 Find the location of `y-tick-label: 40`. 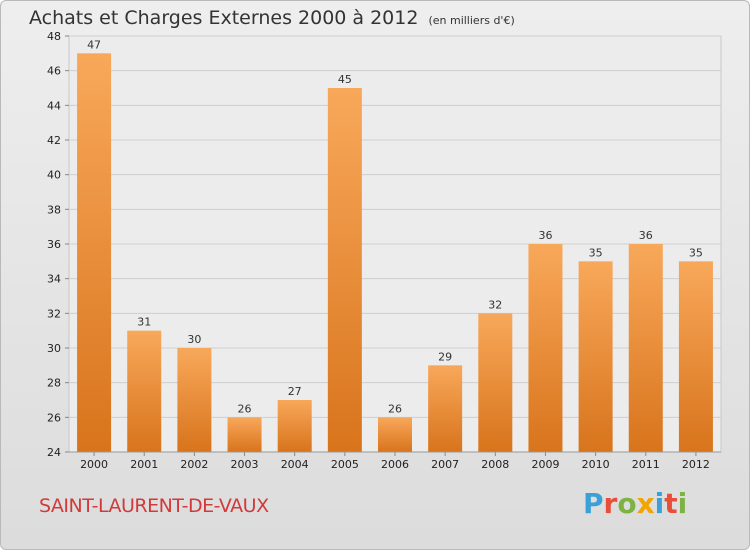

y-tick-label: 40 is located at coordinates (54, 175).